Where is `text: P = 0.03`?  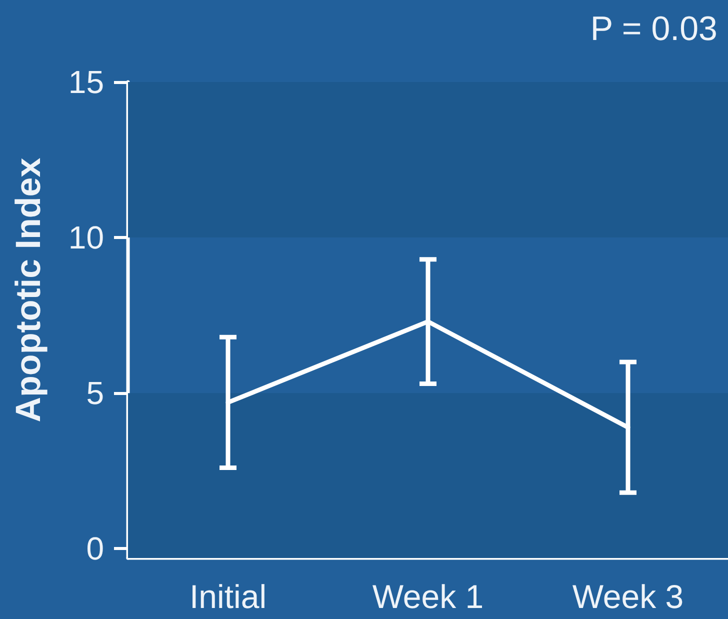
text: P = 0.03 is located at coordinates (654, 29).